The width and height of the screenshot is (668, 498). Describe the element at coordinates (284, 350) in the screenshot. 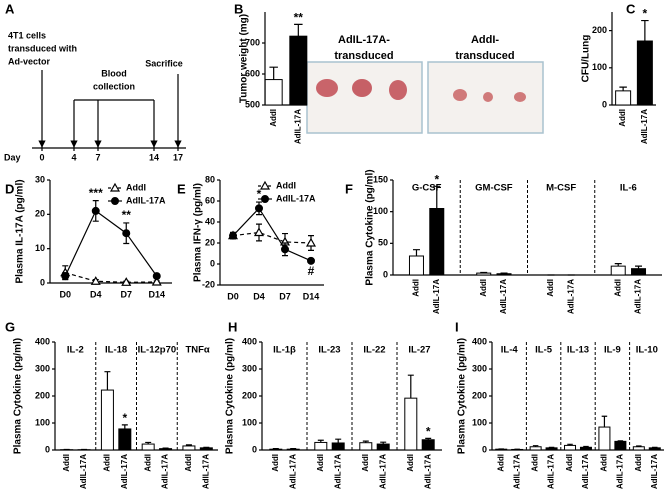

I see `group-label: IL-1β` at that location.